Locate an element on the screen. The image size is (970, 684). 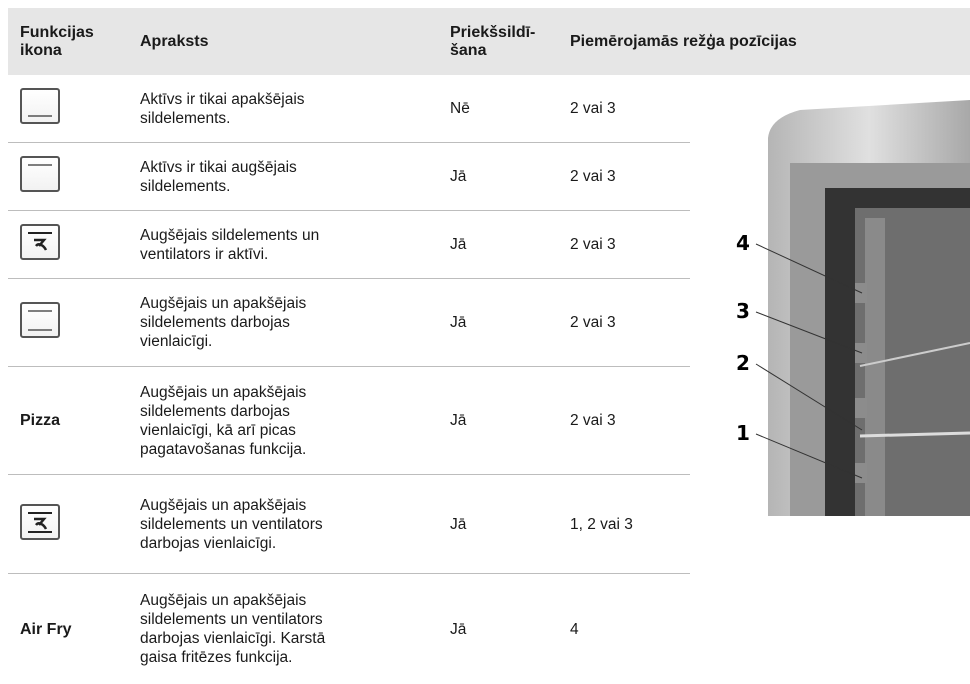
rack-label: 1 is located at coordinates (743, 433).